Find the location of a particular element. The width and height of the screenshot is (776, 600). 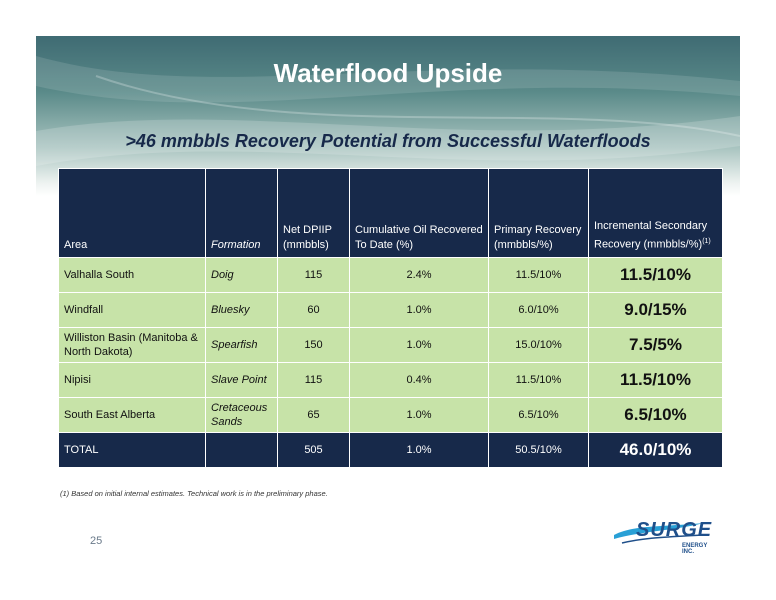

cell-net-dpiip: 60 is located at coordinates (313, 310).